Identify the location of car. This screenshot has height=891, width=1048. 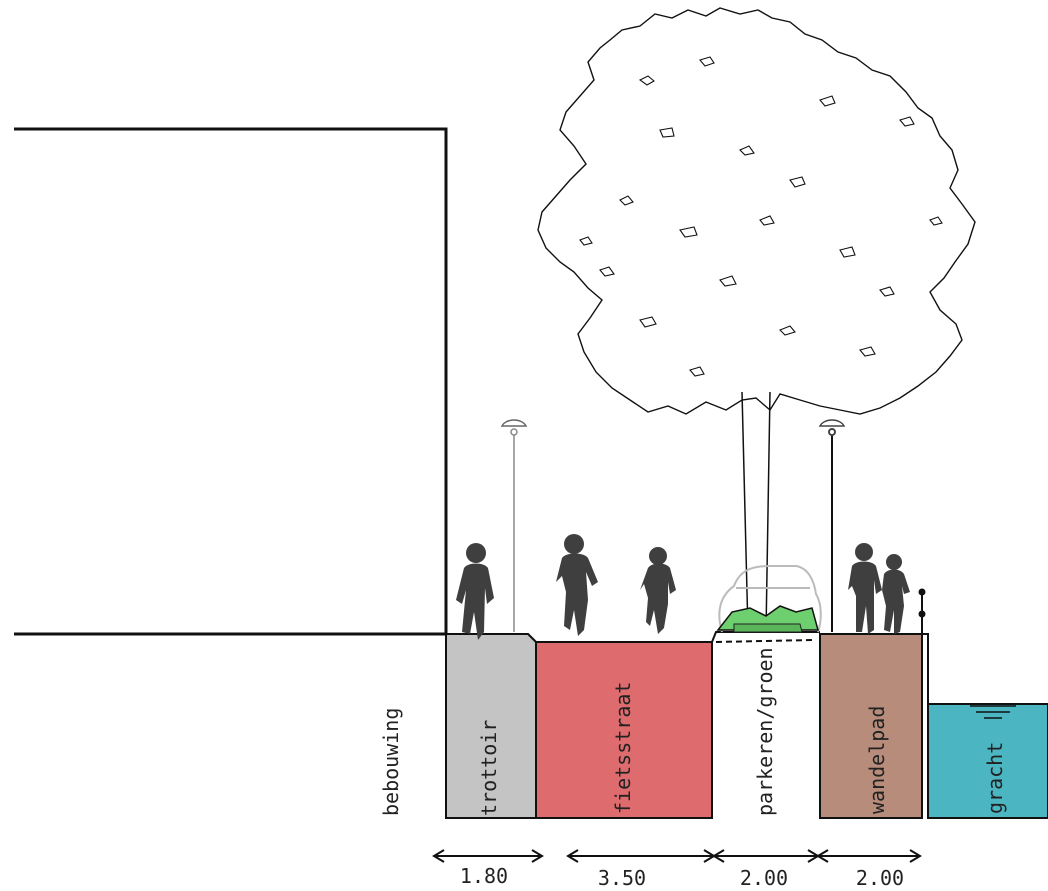
(770, 599).